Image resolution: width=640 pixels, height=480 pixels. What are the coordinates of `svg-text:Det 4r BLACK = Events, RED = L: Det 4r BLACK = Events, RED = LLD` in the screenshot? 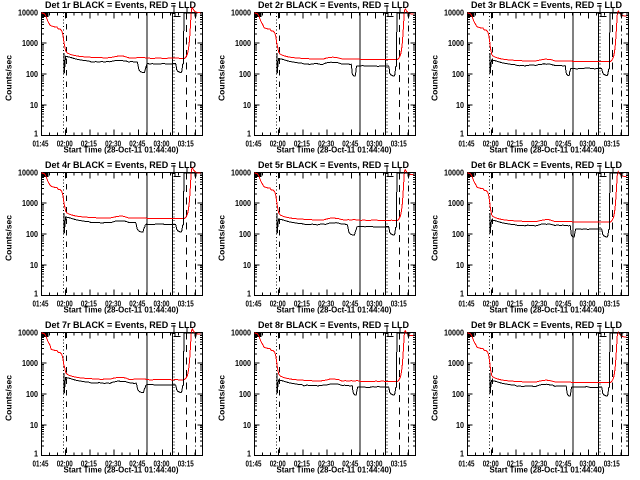 It's located at (120, 165).